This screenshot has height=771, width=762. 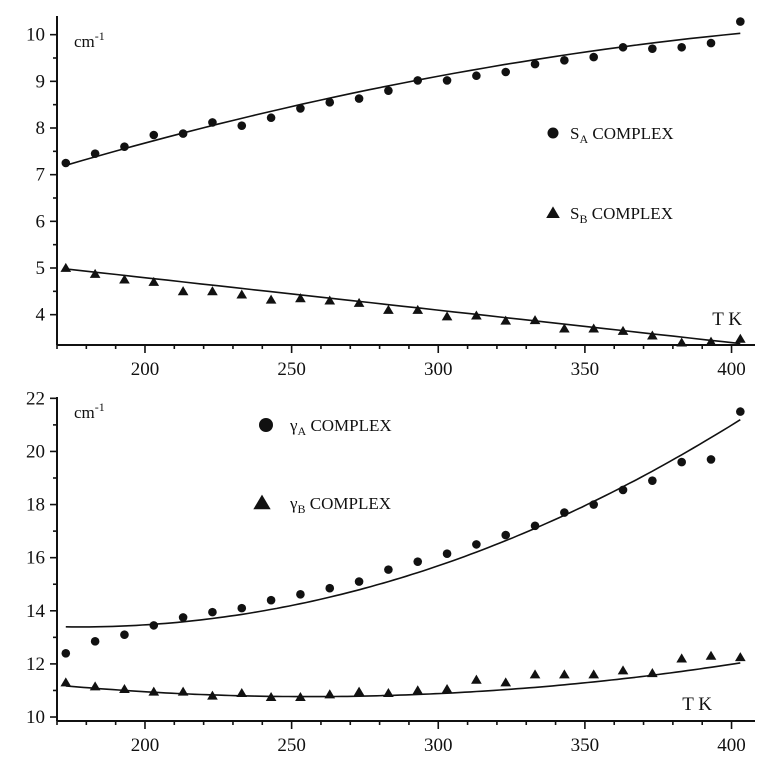 I want to click on y-tick-label: 10, so click(x=35, y=717).